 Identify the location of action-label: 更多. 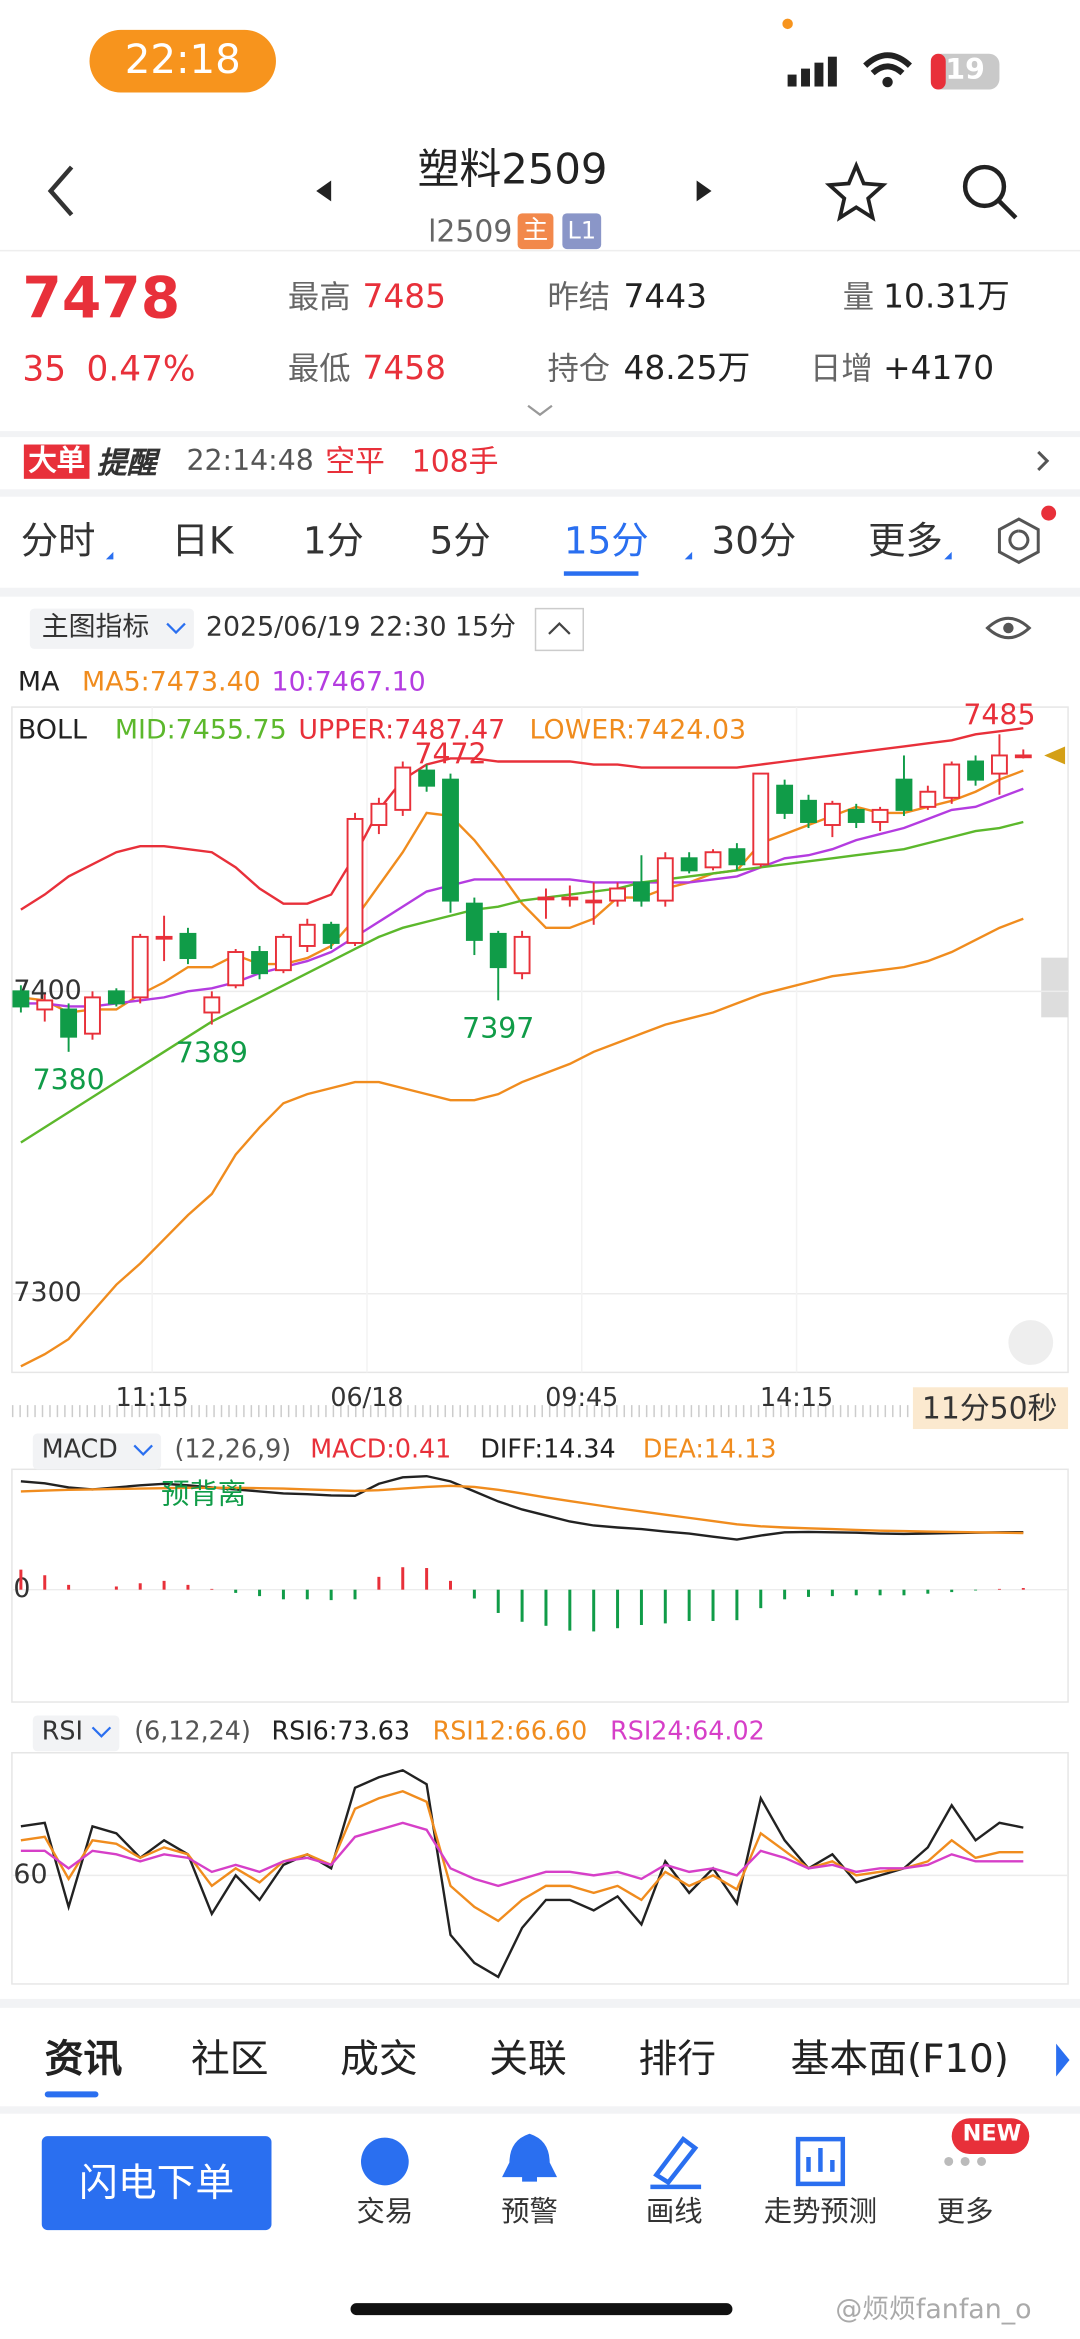
(965, 2212).